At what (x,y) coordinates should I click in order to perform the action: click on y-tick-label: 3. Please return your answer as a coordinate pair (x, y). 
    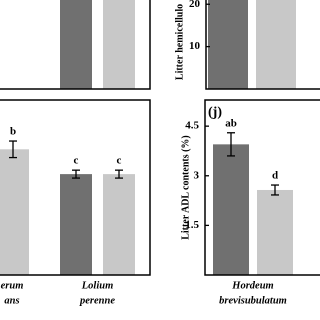
    Looking at the image, I should click on (197, 175).